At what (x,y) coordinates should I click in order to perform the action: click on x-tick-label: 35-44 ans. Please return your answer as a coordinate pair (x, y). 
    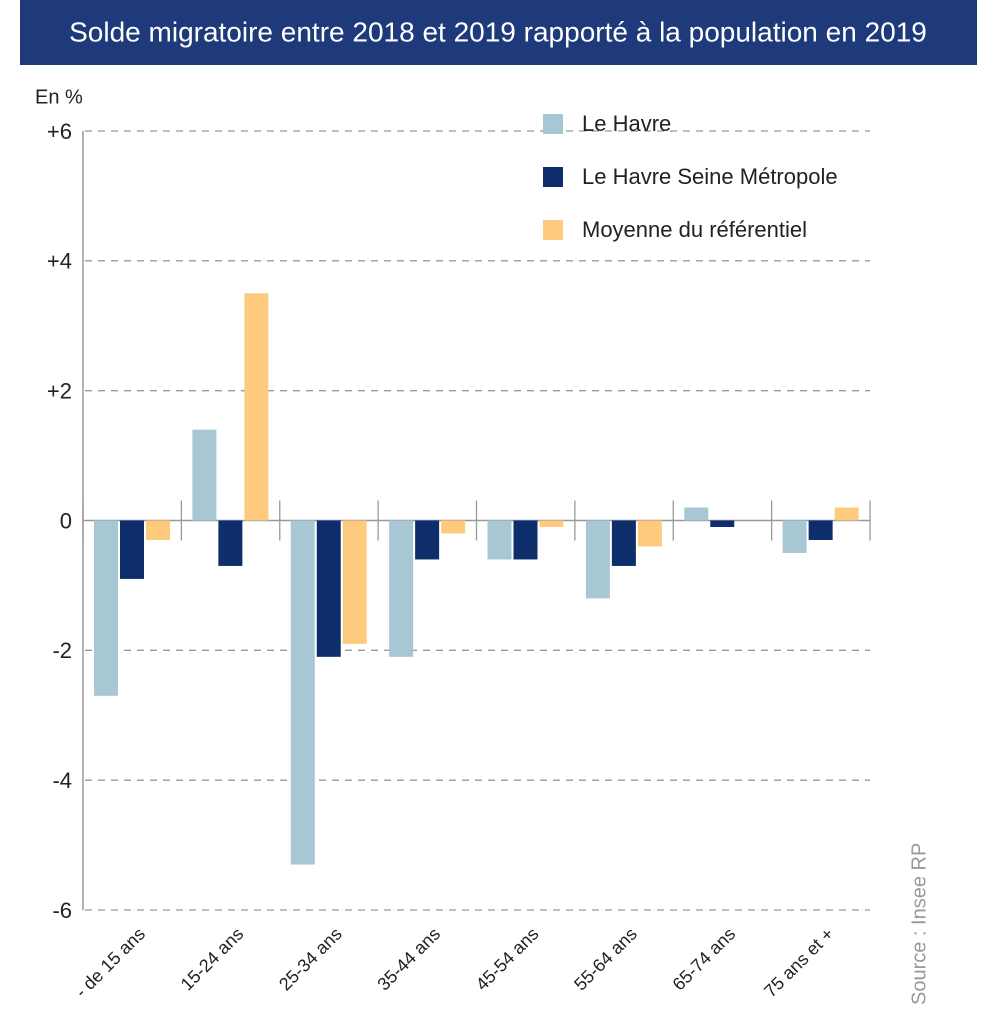
    Looking at the image, I should click on (408, 959).